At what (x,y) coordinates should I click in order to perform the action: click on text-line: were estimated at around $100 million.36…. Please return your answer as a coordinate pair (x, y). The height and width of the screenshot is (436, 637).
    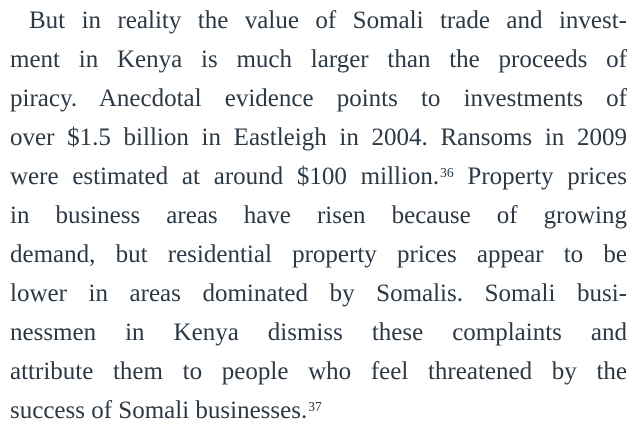
    Looking at the image, I should click on (318, 176).